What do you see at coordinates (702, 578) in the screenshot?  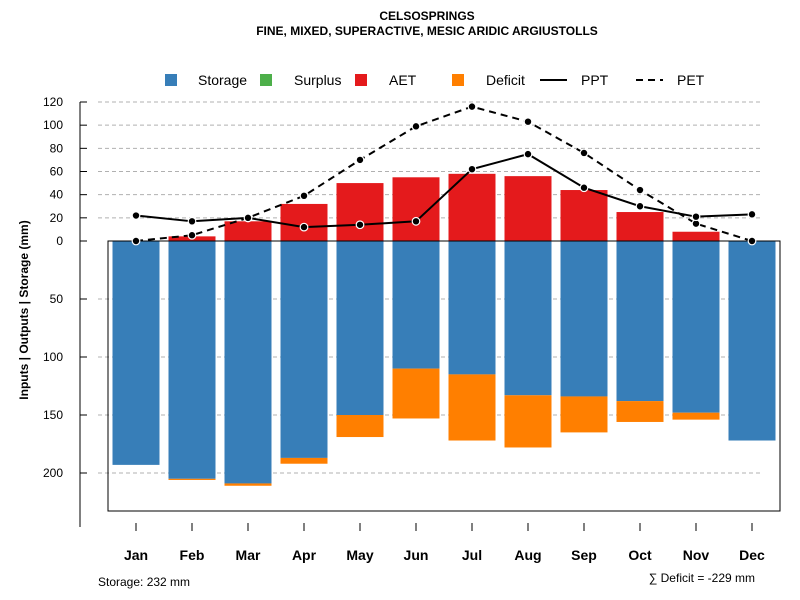 I see `deficit-note: ∑ Deficit = -229 mm` at bounding box center [702, 578].